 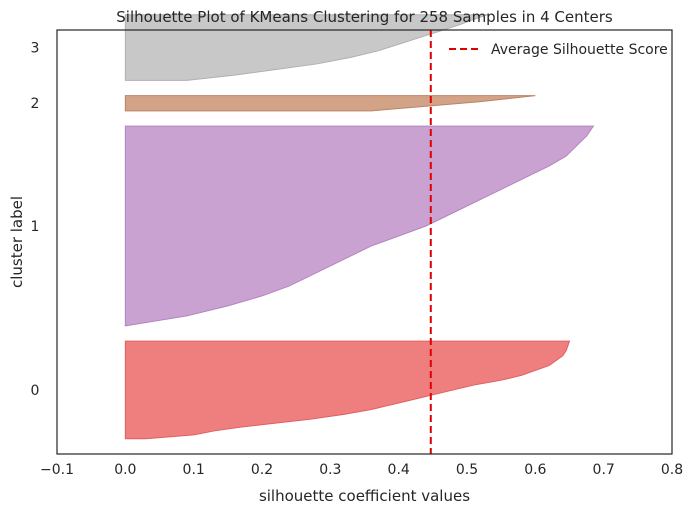 What do you see at coordinates (535, 470) in the screenshot?
I see `x-tick-label: 0.6` at bounding box center [535, 470].